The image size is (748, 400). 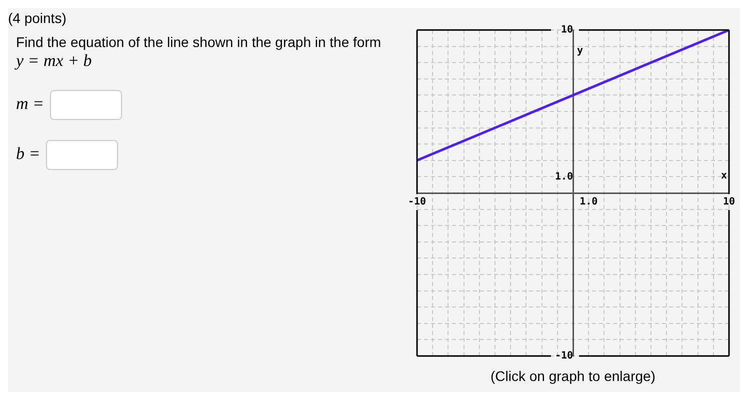 What do you see at coordinates (37, 18) in the screenshot?
I see `text: (4 points)` at bounding box center [37, 18].